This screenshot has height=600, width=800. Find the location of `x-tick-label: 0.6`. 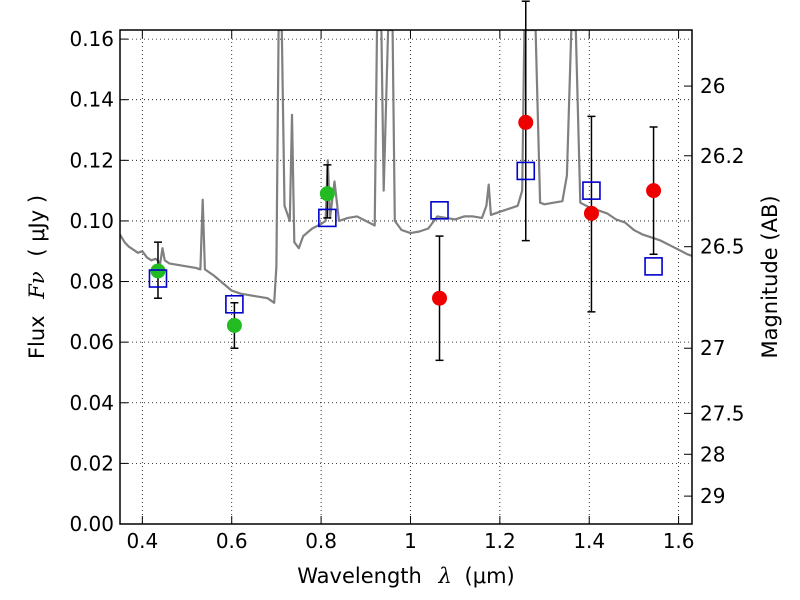

x-tick-label: 0.6 is located at coordinates (232, 541).